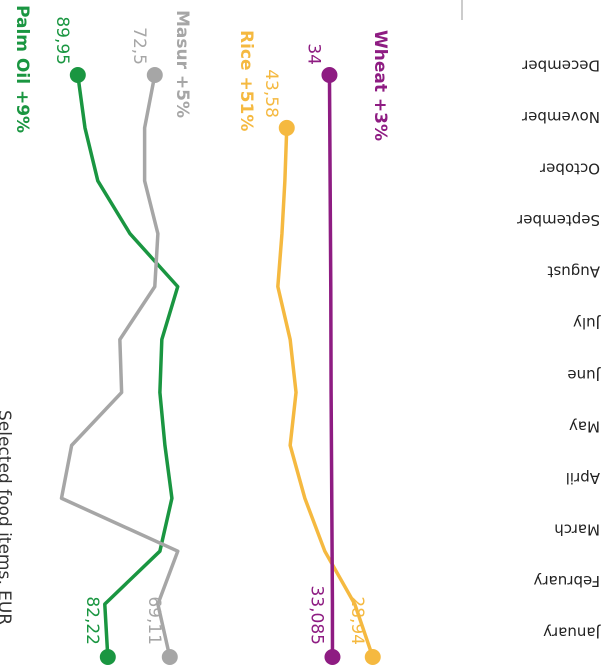  What do you see at coordinates (380, 85) in the screenshot?
I see `series-name: Wheat +3%` at bounding box center [380, 85].